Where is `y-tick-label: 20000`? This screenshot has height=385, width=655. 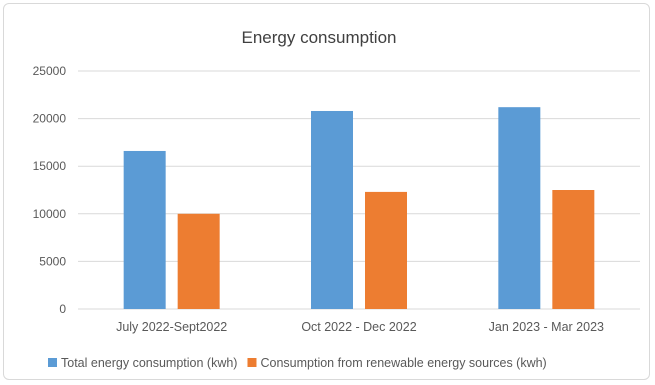
y-tick-label: 20000 is located at coordinates (50, 119).